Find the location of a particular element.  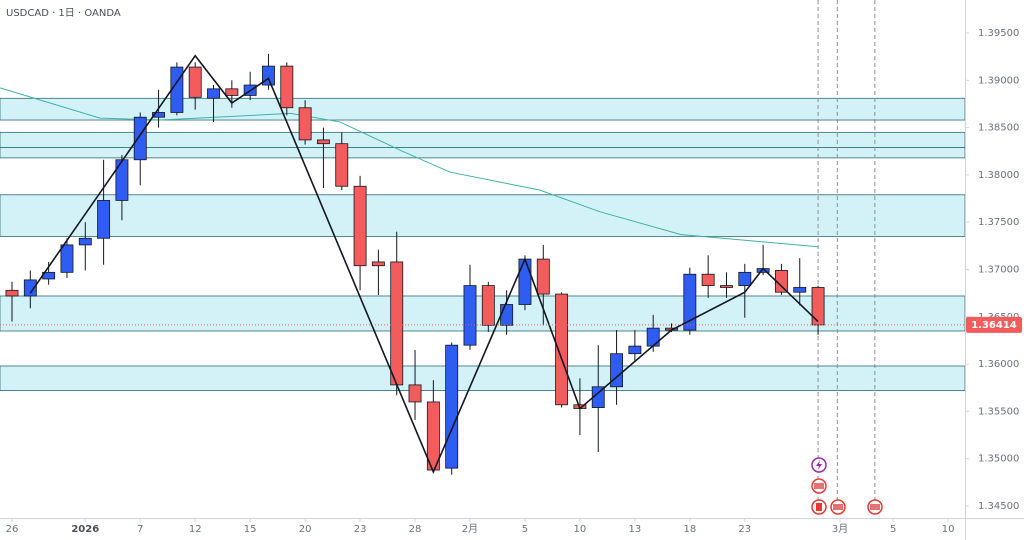

x-tick-label: 28 is located at coordinates (415, 529).